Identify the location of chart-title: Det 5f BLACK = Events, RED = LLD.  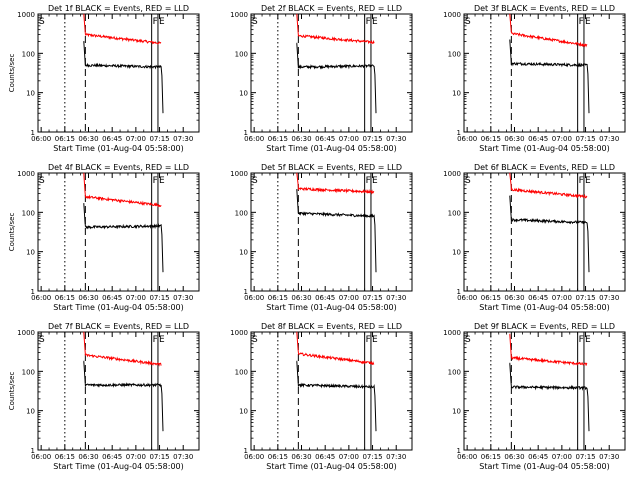
(331, 167).